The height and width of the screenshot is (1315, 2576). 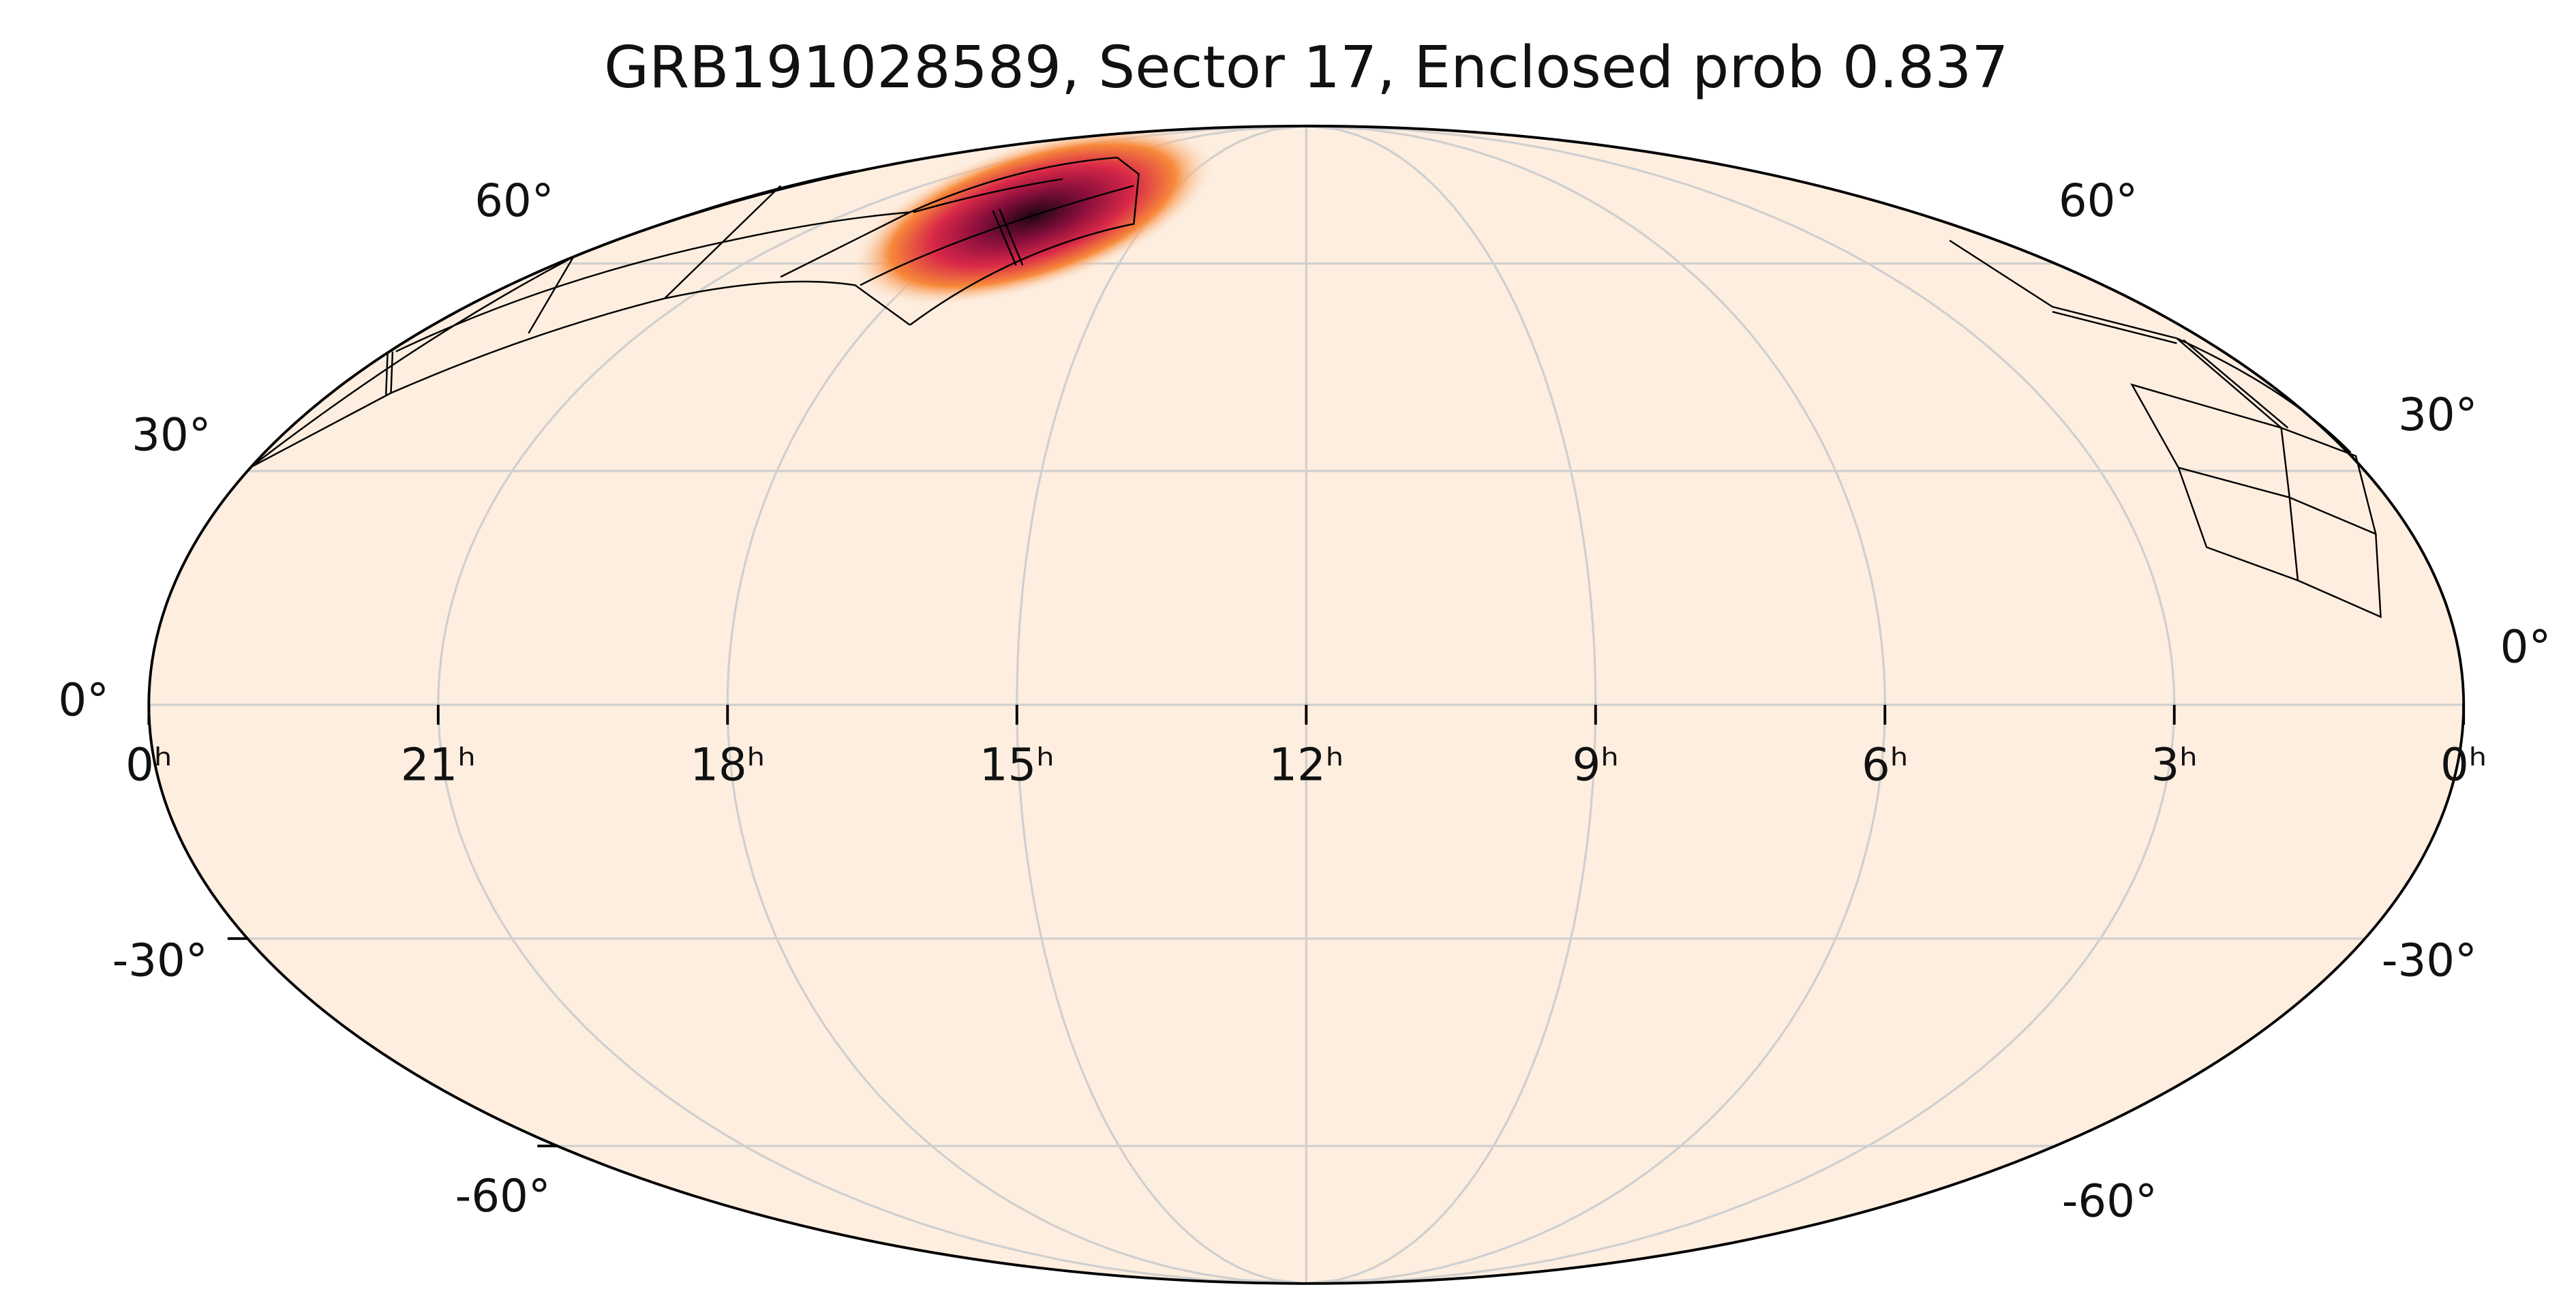 What do you see at coordinates (503, 1196) in the screenshot?
I see `y-tick-label-left: -60°` at bounding box center [503, 1196].